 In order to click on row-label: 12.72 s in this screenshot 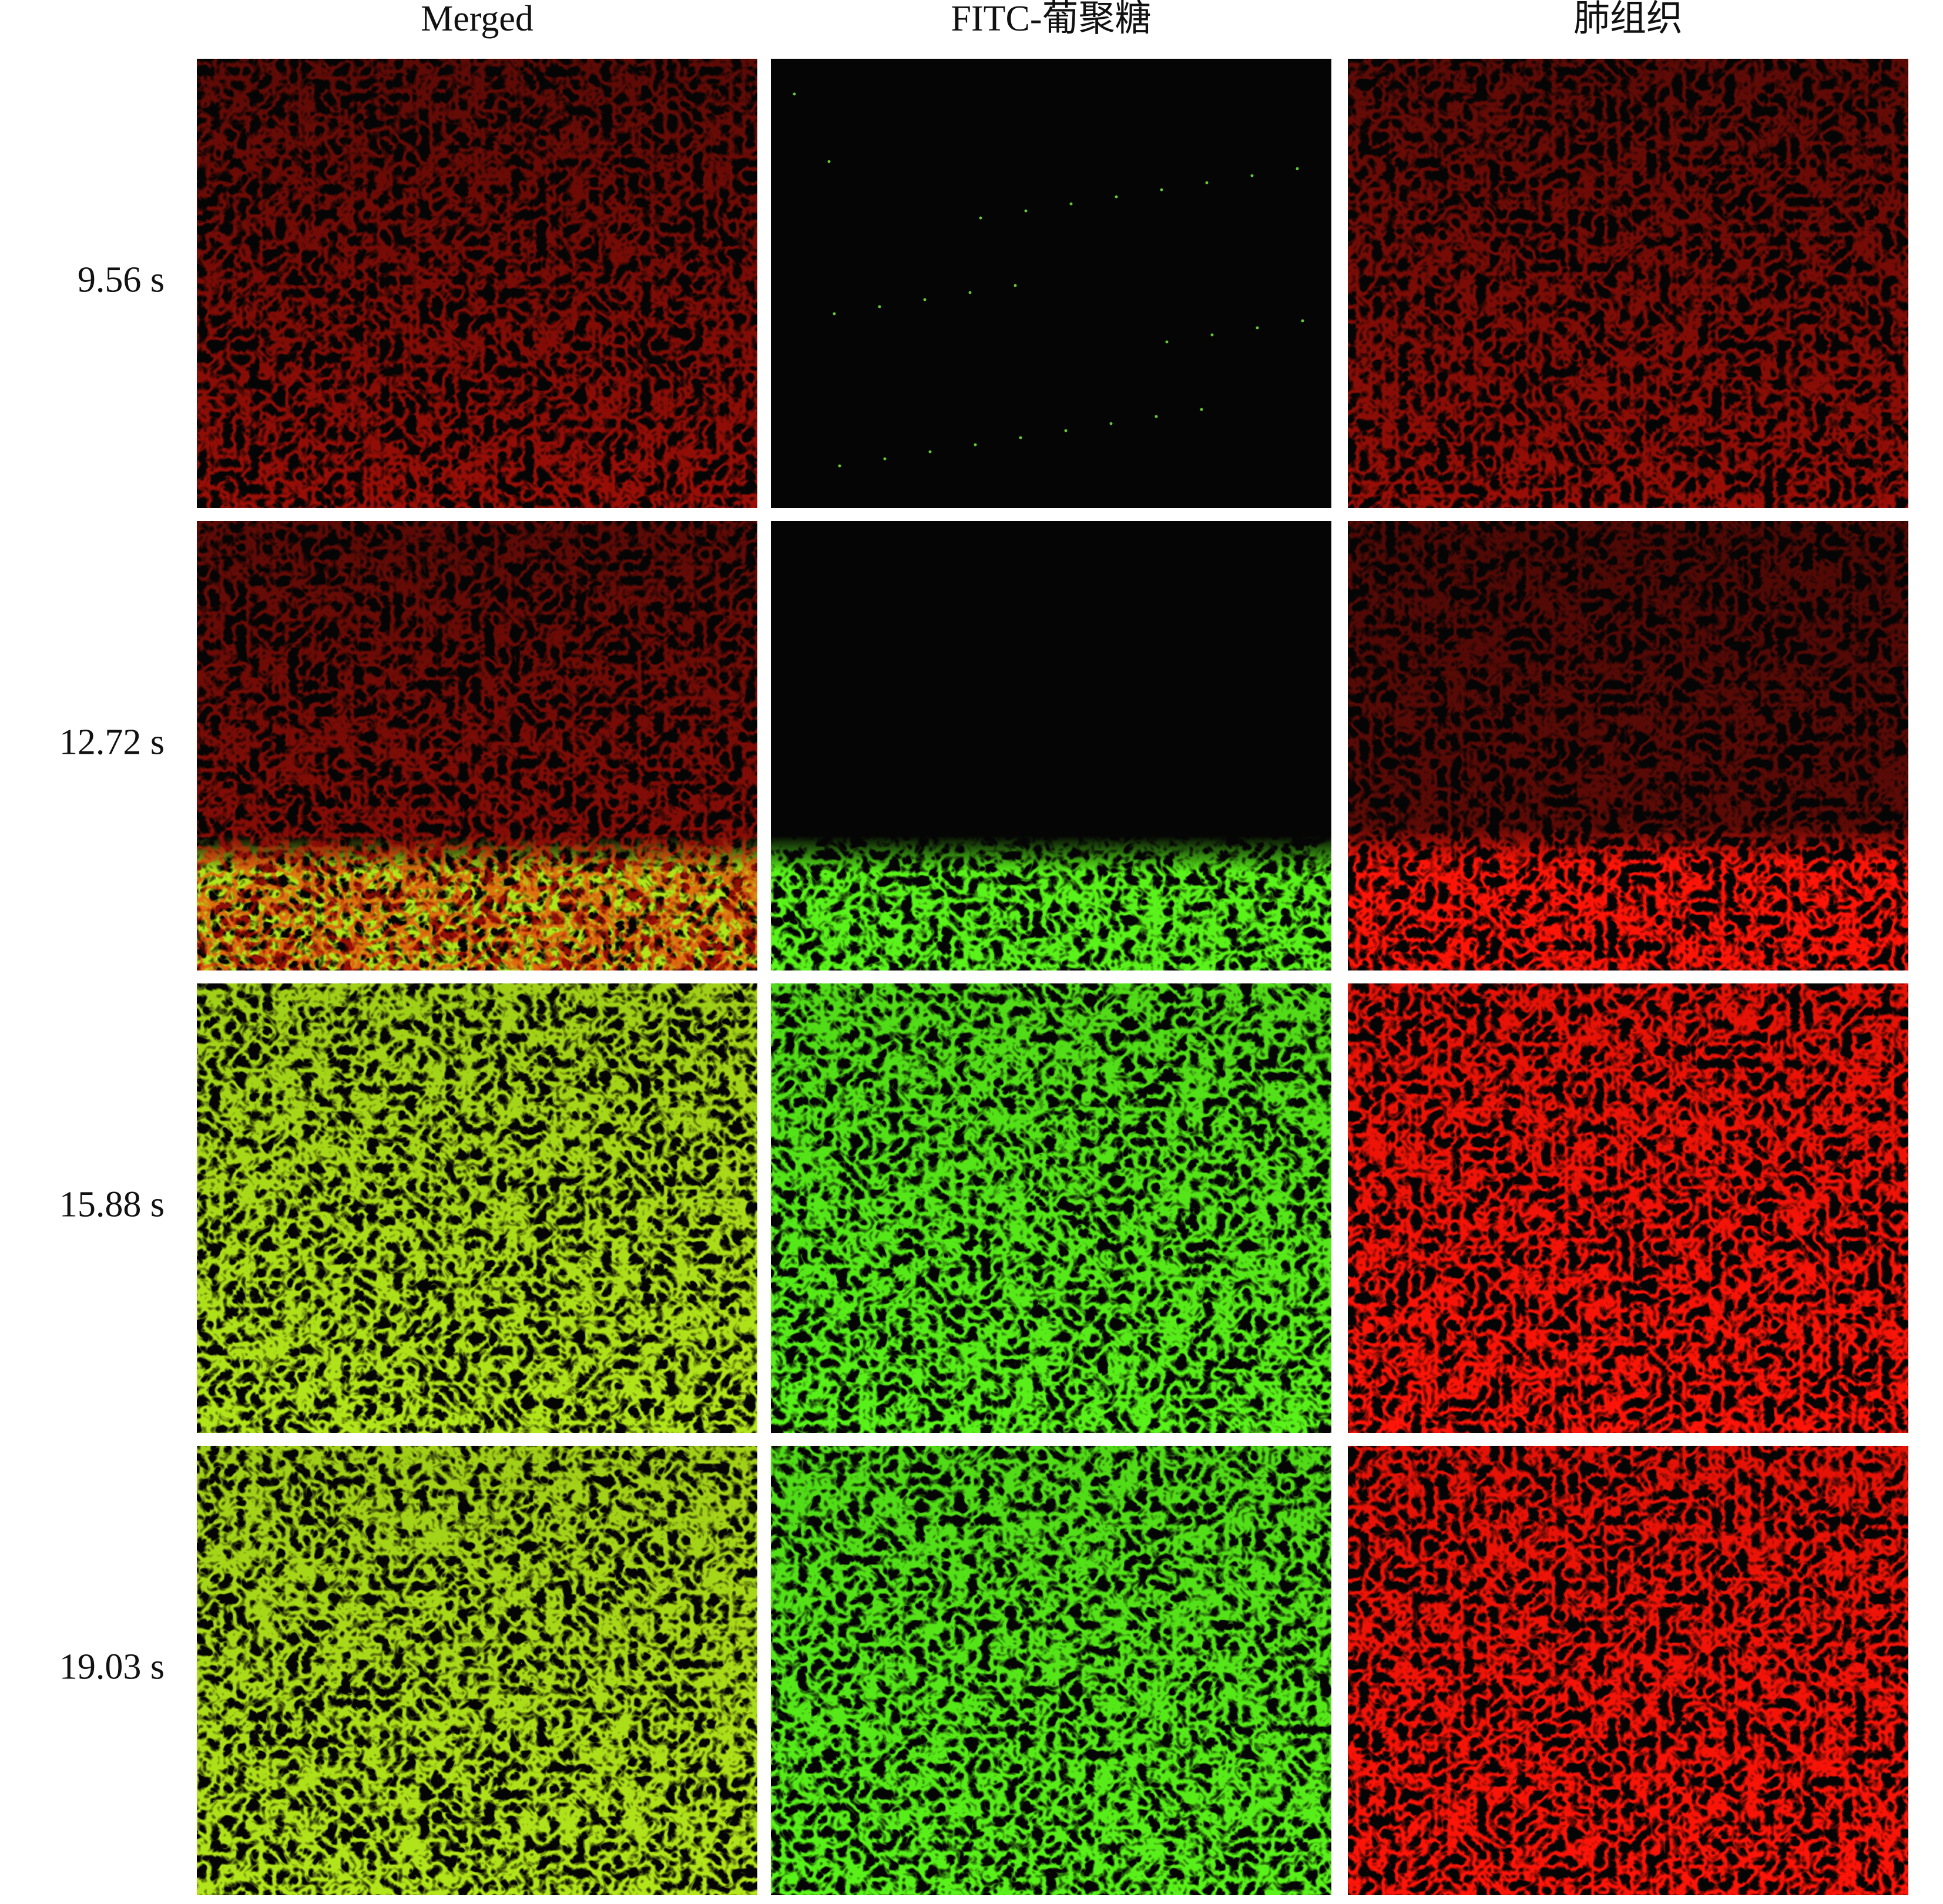, I will do `click(112, 743)`.